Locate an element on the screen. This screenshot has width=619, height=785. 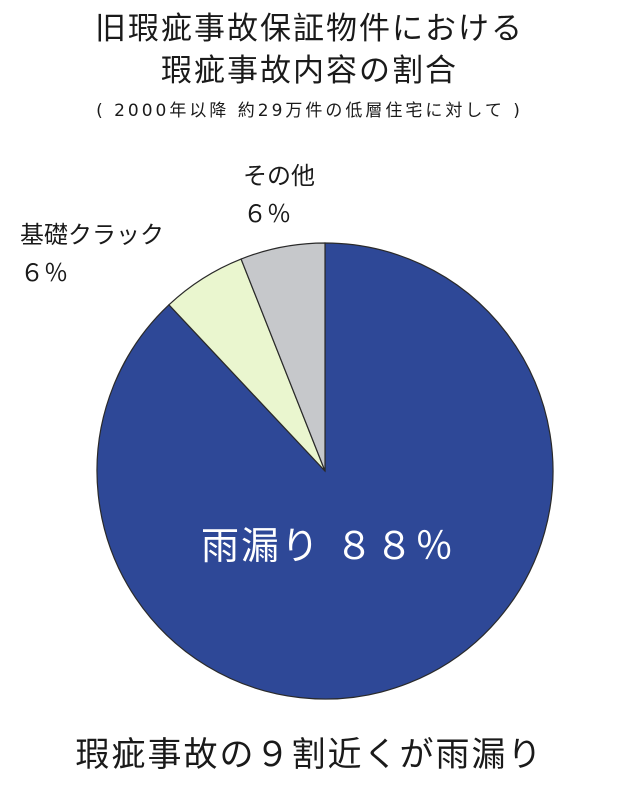
slice-label-foundation-crack-value: ６％ is located at coordinates (44, 273).